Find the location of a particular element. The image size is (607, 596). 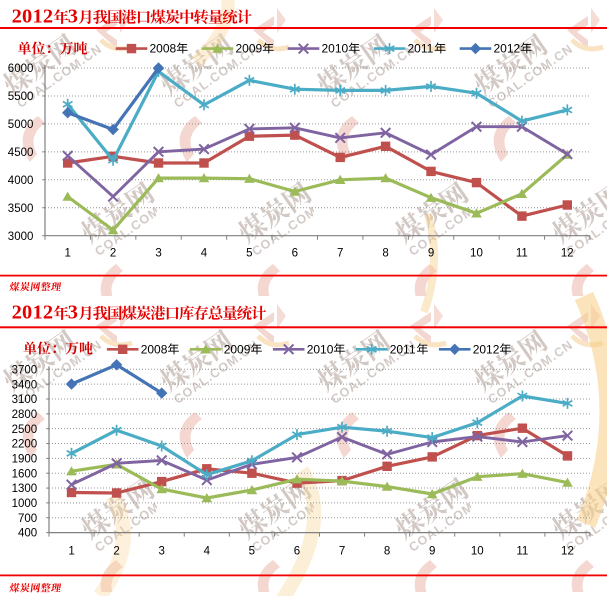

svg-text: 4000 is located at coordinates (21, 181).